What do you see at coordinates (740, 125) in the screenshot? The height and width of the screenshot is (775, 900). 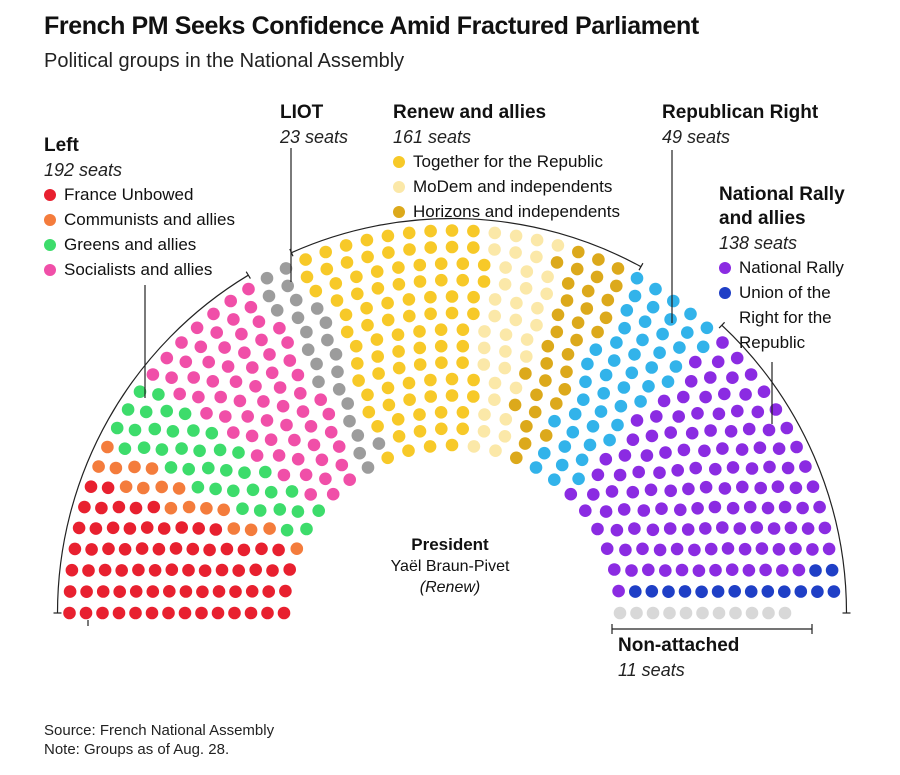 I see `legend-republican-right: Republican Right 49 seats` at bounding box center [740, 125].